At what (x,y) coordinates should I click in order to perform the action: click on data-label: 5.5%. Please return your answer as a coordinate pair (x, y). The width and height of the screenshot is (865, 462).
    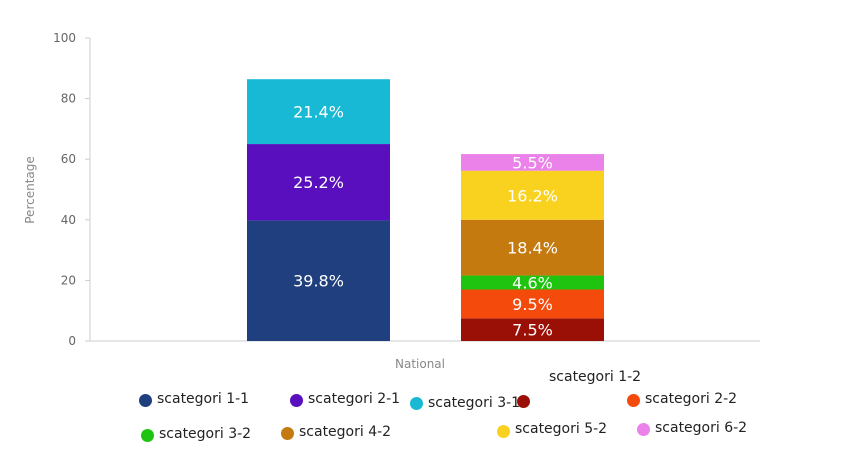
    Looking at the image, I should click on (532, 162).